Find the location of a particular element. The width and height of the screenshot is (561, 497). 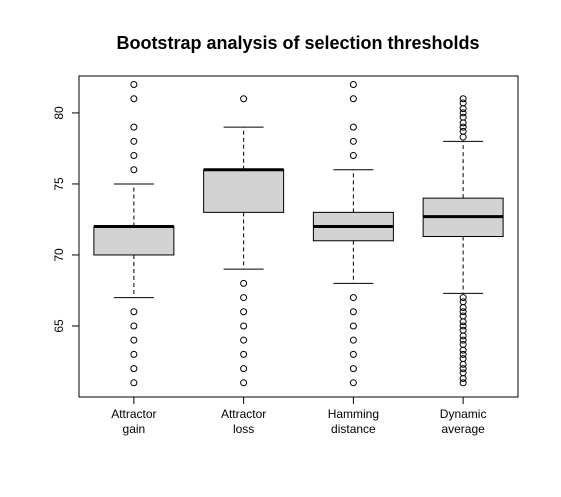

x-tick-label: average is located at coordinates (463, 429).